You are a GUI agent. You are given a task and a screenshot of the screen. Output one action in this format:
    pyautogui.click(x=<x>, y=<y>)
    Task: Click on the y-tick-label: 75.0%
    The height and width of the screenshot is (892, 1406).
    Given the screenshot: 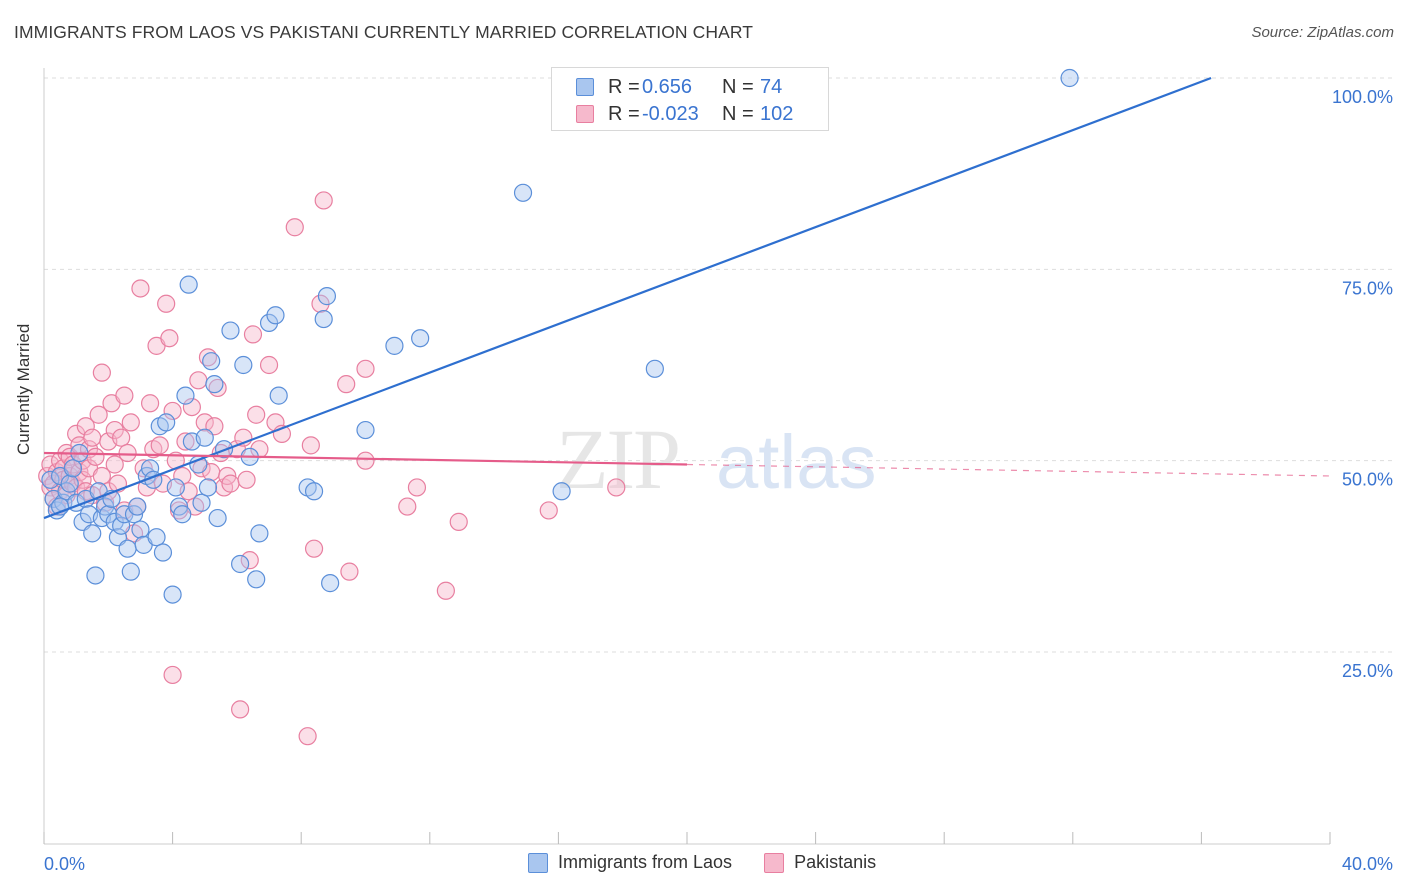 What is the action you would take?
    pyautogui.click(x=1367, y=288)
    